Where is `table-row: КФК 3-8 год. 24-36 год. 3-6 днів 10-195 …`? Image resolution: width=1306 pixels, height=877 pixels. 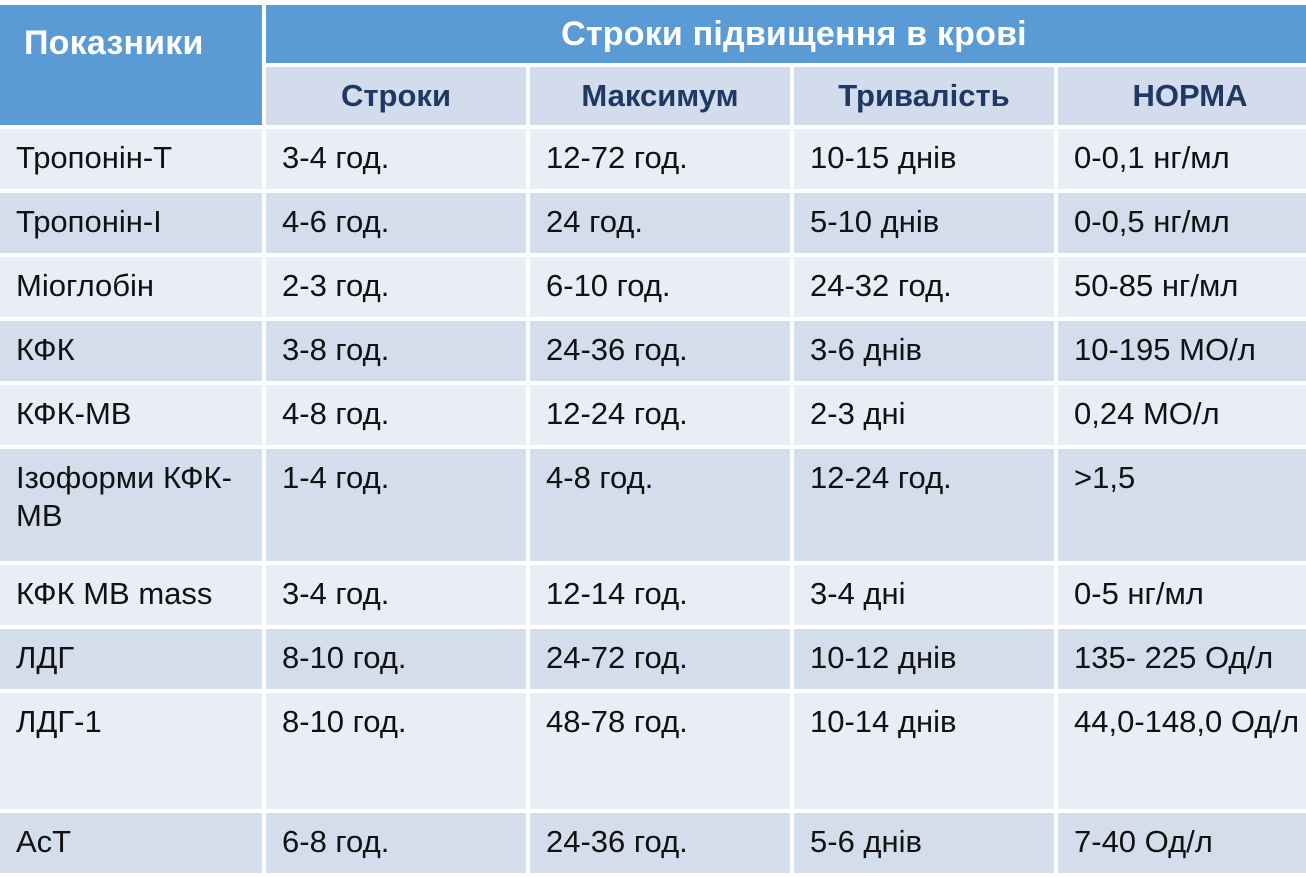
table-row: КФК 3-8 год. 24-36 год. 3-6 днів 10-195 … is located at coordinates (653, 351).